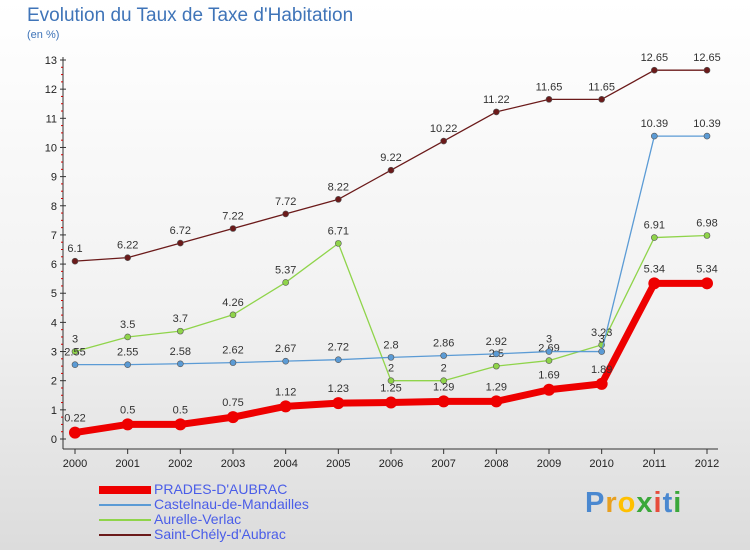 The width and height of the screenshot is (750, 550). What do you see at coordinates (51, 148) in the screenshot?
I see `y-tick-label: 10` at bounding box center [51, 148].